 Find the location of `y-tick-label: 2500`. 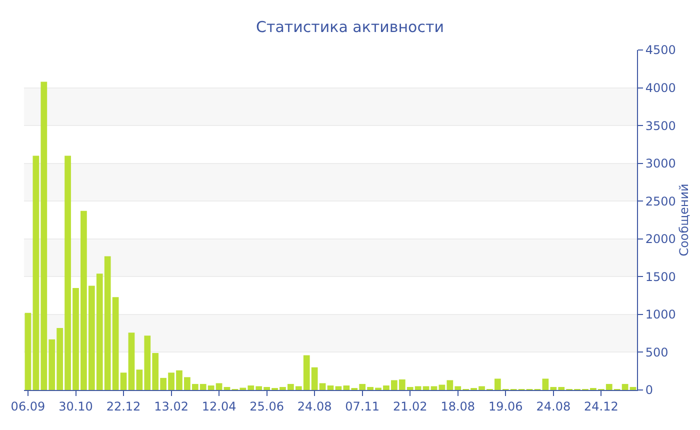

y-tick-label: 2500 is located at coordinates (660, 201).